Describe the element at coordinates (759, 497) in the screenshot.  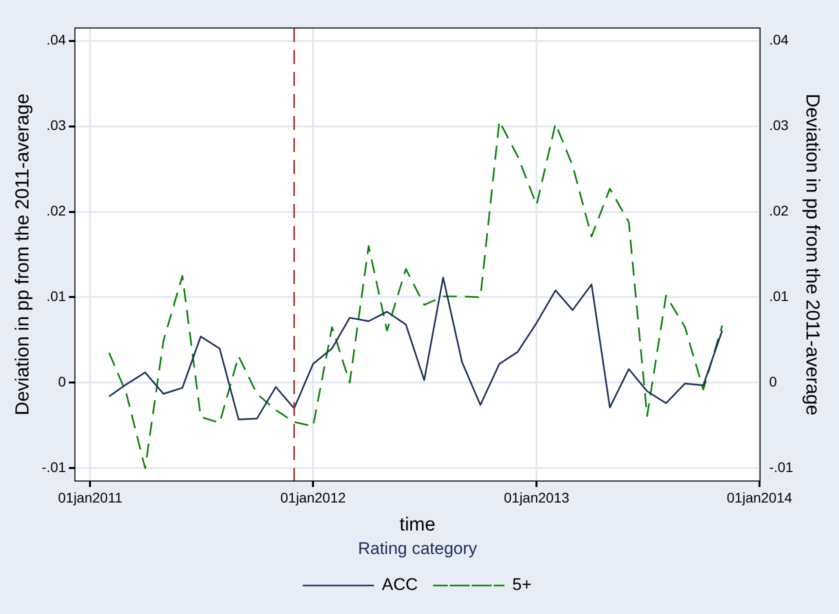
I see `x-tick-label: 01jan2014` at that location.